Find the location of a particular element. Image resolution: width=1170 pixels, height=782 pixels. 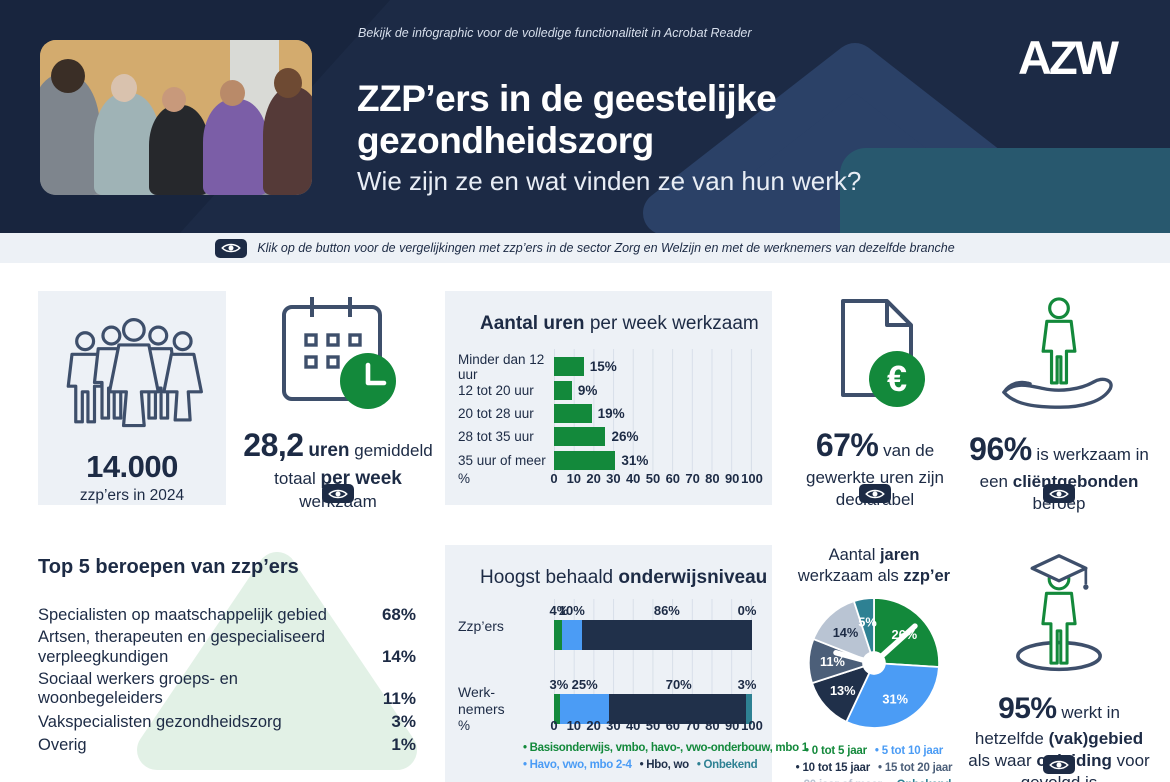

bar-value-label: 15% is located at coordinates (603, 367).